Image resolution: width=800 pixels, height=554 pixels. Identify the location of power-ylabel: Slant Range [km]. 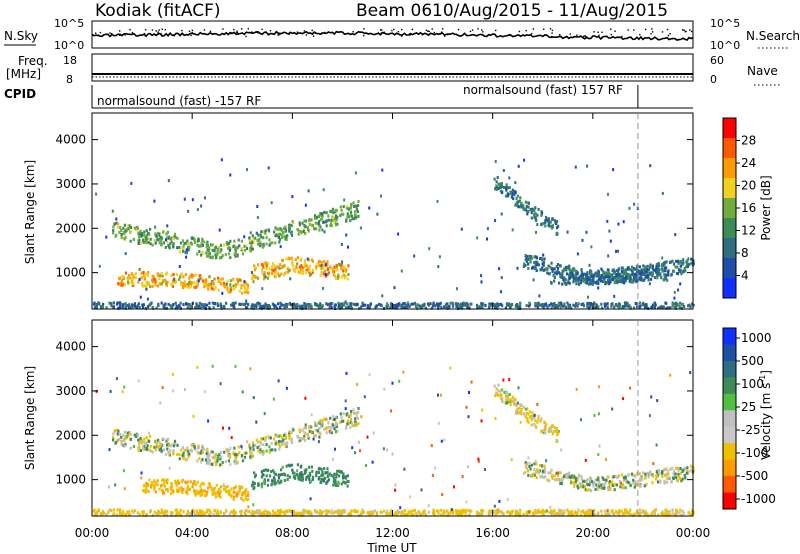
(30, 212).